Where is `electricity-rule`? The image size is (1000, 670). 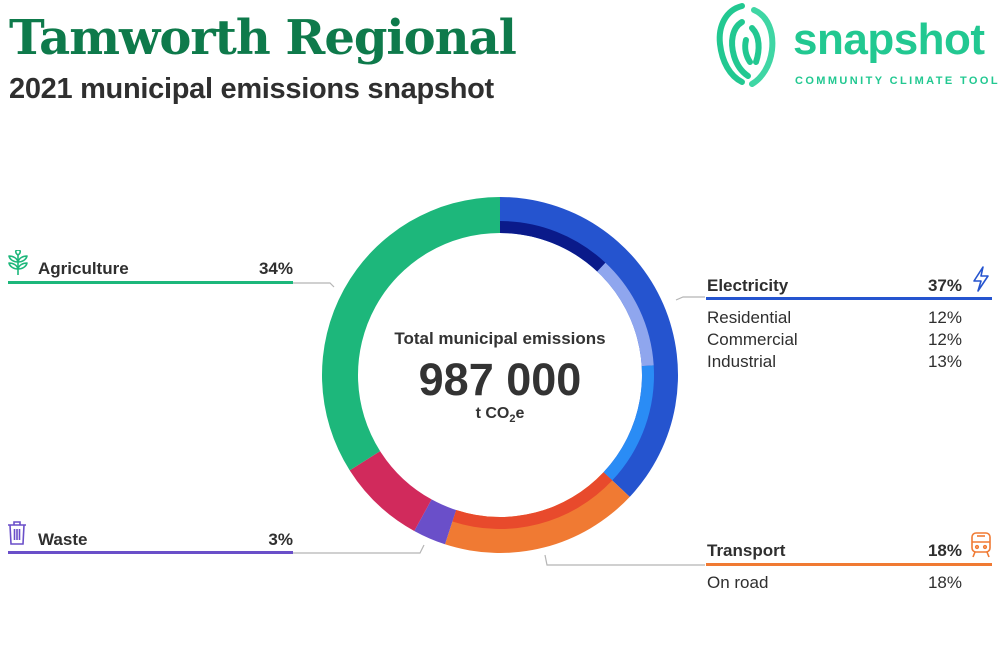
electricity-rule is located at coordinates (849, 298).